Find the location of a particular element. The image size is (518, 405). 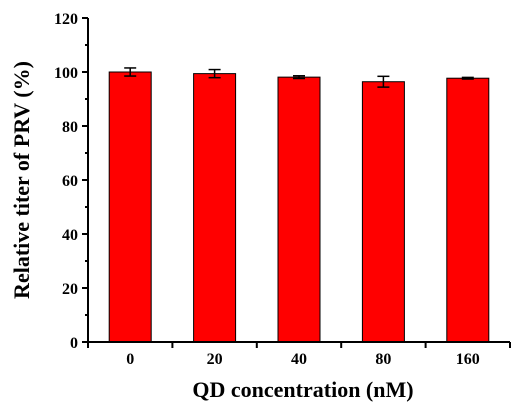

x-ticks-group: 0 20 40 80 160 is located at coordinates (299, 355).